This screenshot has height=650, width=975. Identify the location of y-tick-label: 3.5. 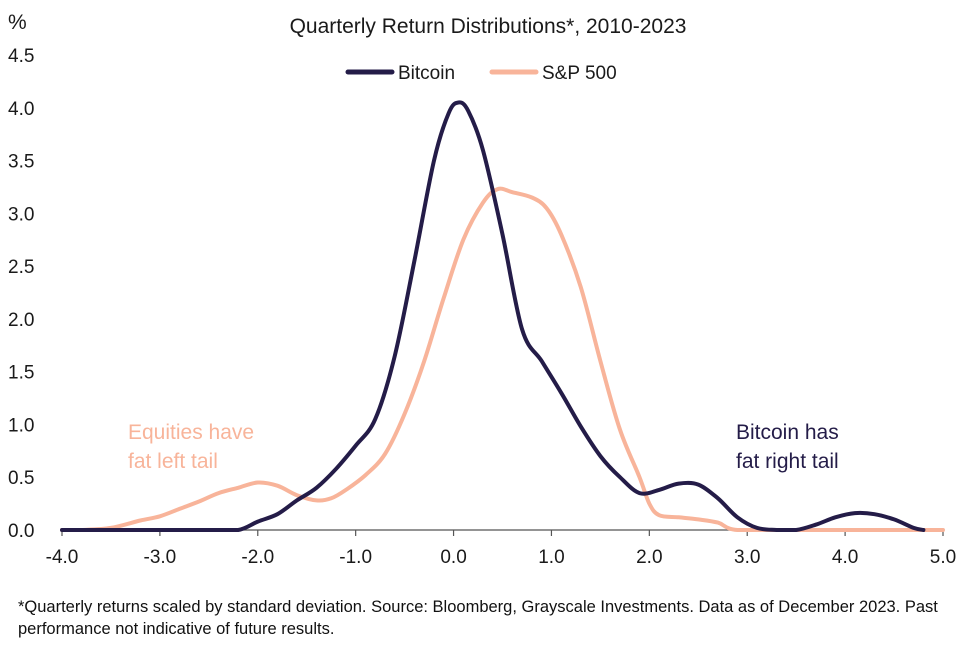
(21, 162).